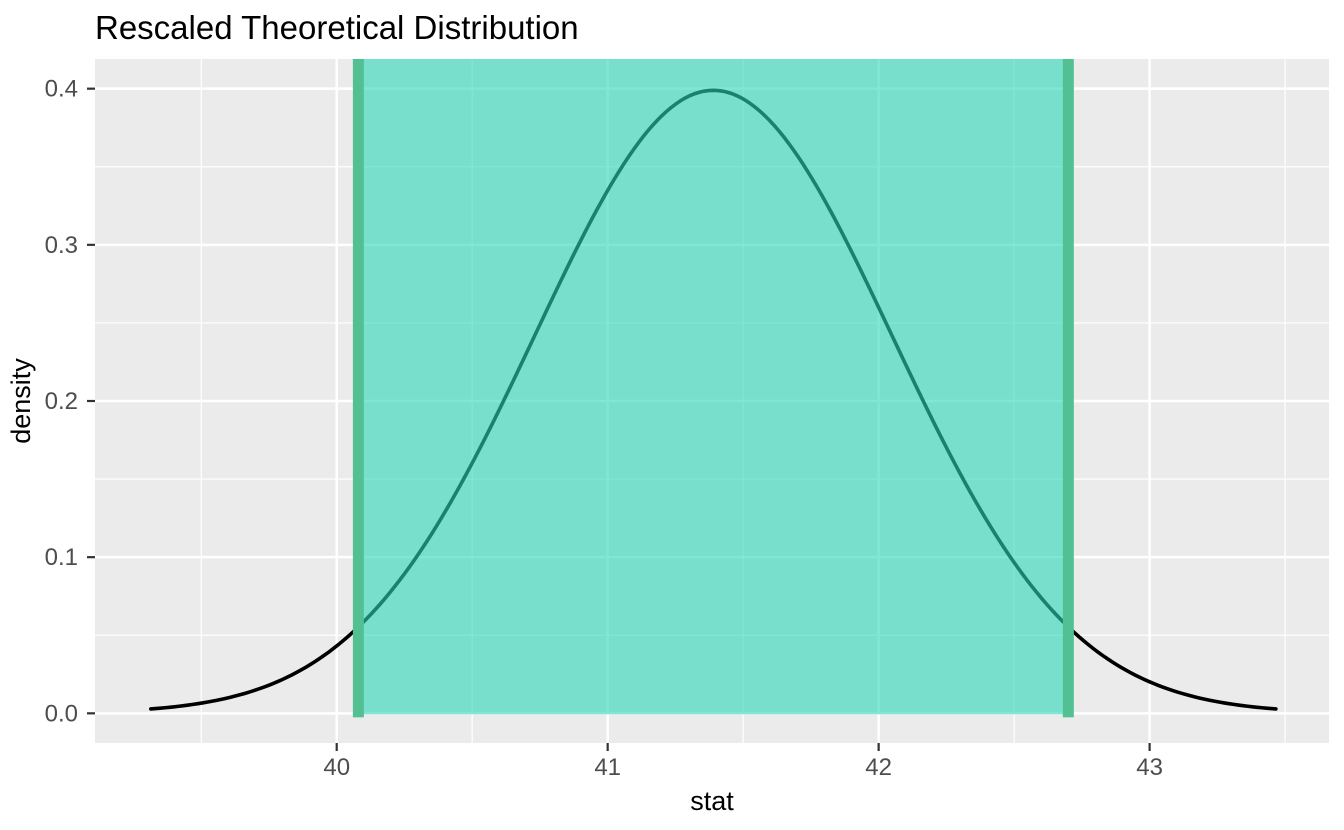 The image size is (1344, 830). Describe the element at coordinates (21, 401) in the screenshot. I see `y-axis-label: density` at that location.